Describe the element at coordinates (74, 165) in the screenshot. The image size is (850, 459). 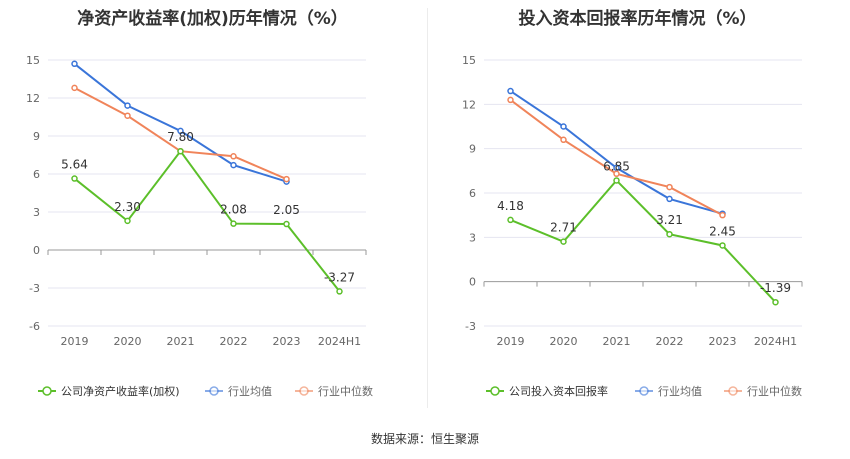
I see `data-label: 5.64` at that location.